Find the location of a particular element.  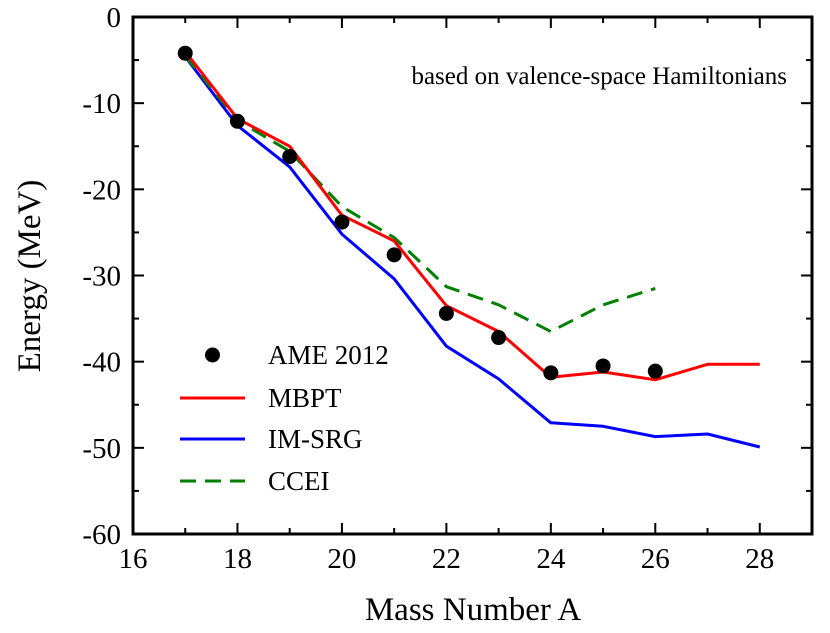

legend-marker-ame-2012 is located at coordinates (212, 355).